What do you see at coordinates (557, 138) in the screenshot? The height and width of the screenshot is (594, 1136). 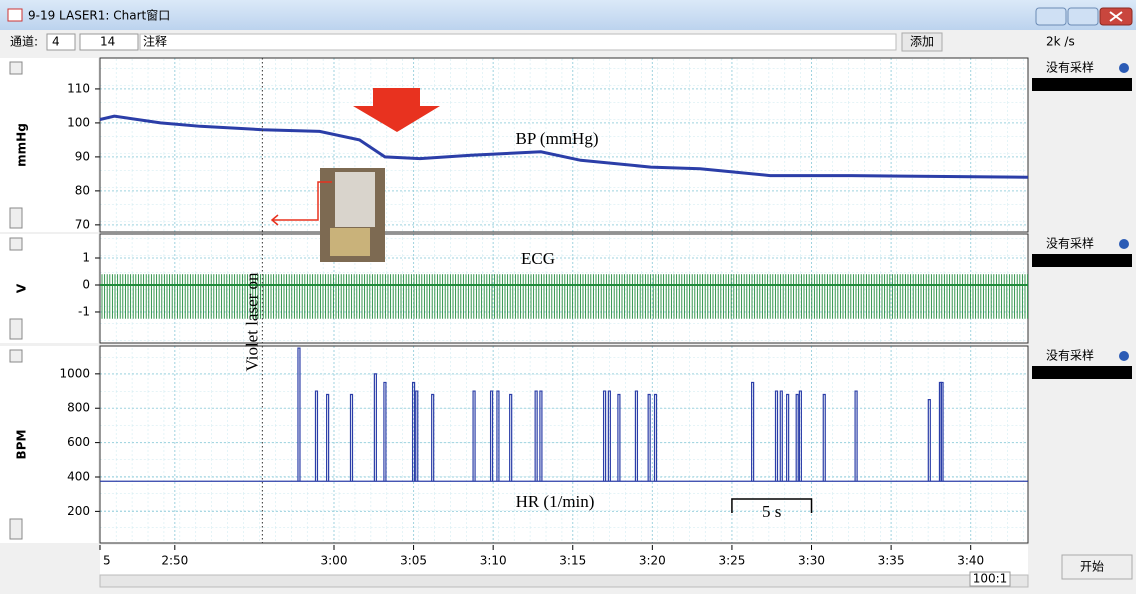 I see `annotation: BP (mmHg)` at bounding box center [557, 138].